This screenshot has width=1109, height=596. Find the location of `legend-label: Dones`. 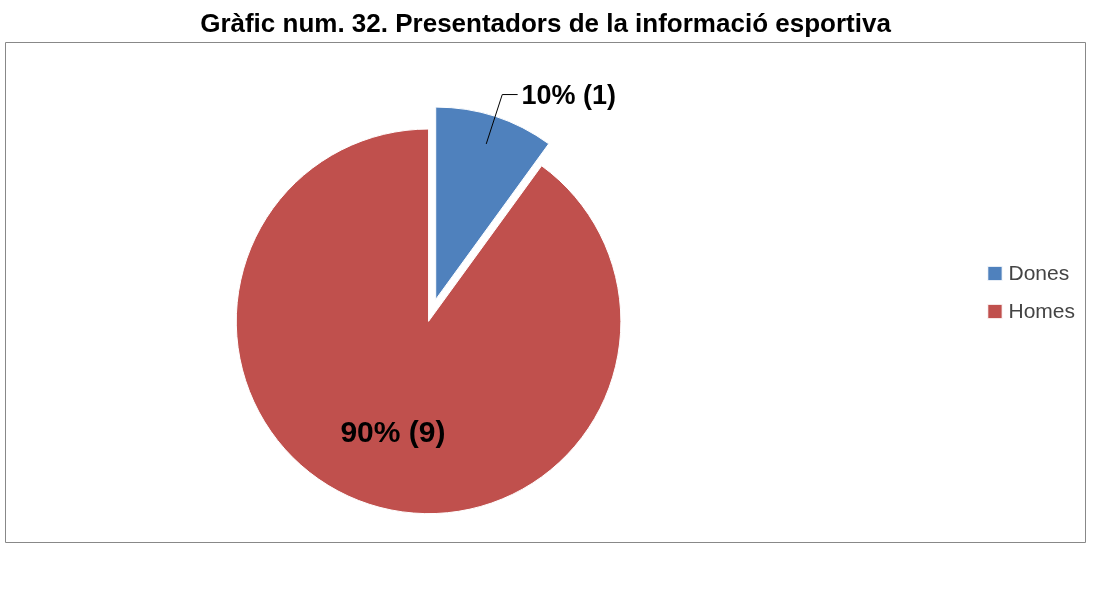

legend-label: Dones is located at coordinates (1039, 273).